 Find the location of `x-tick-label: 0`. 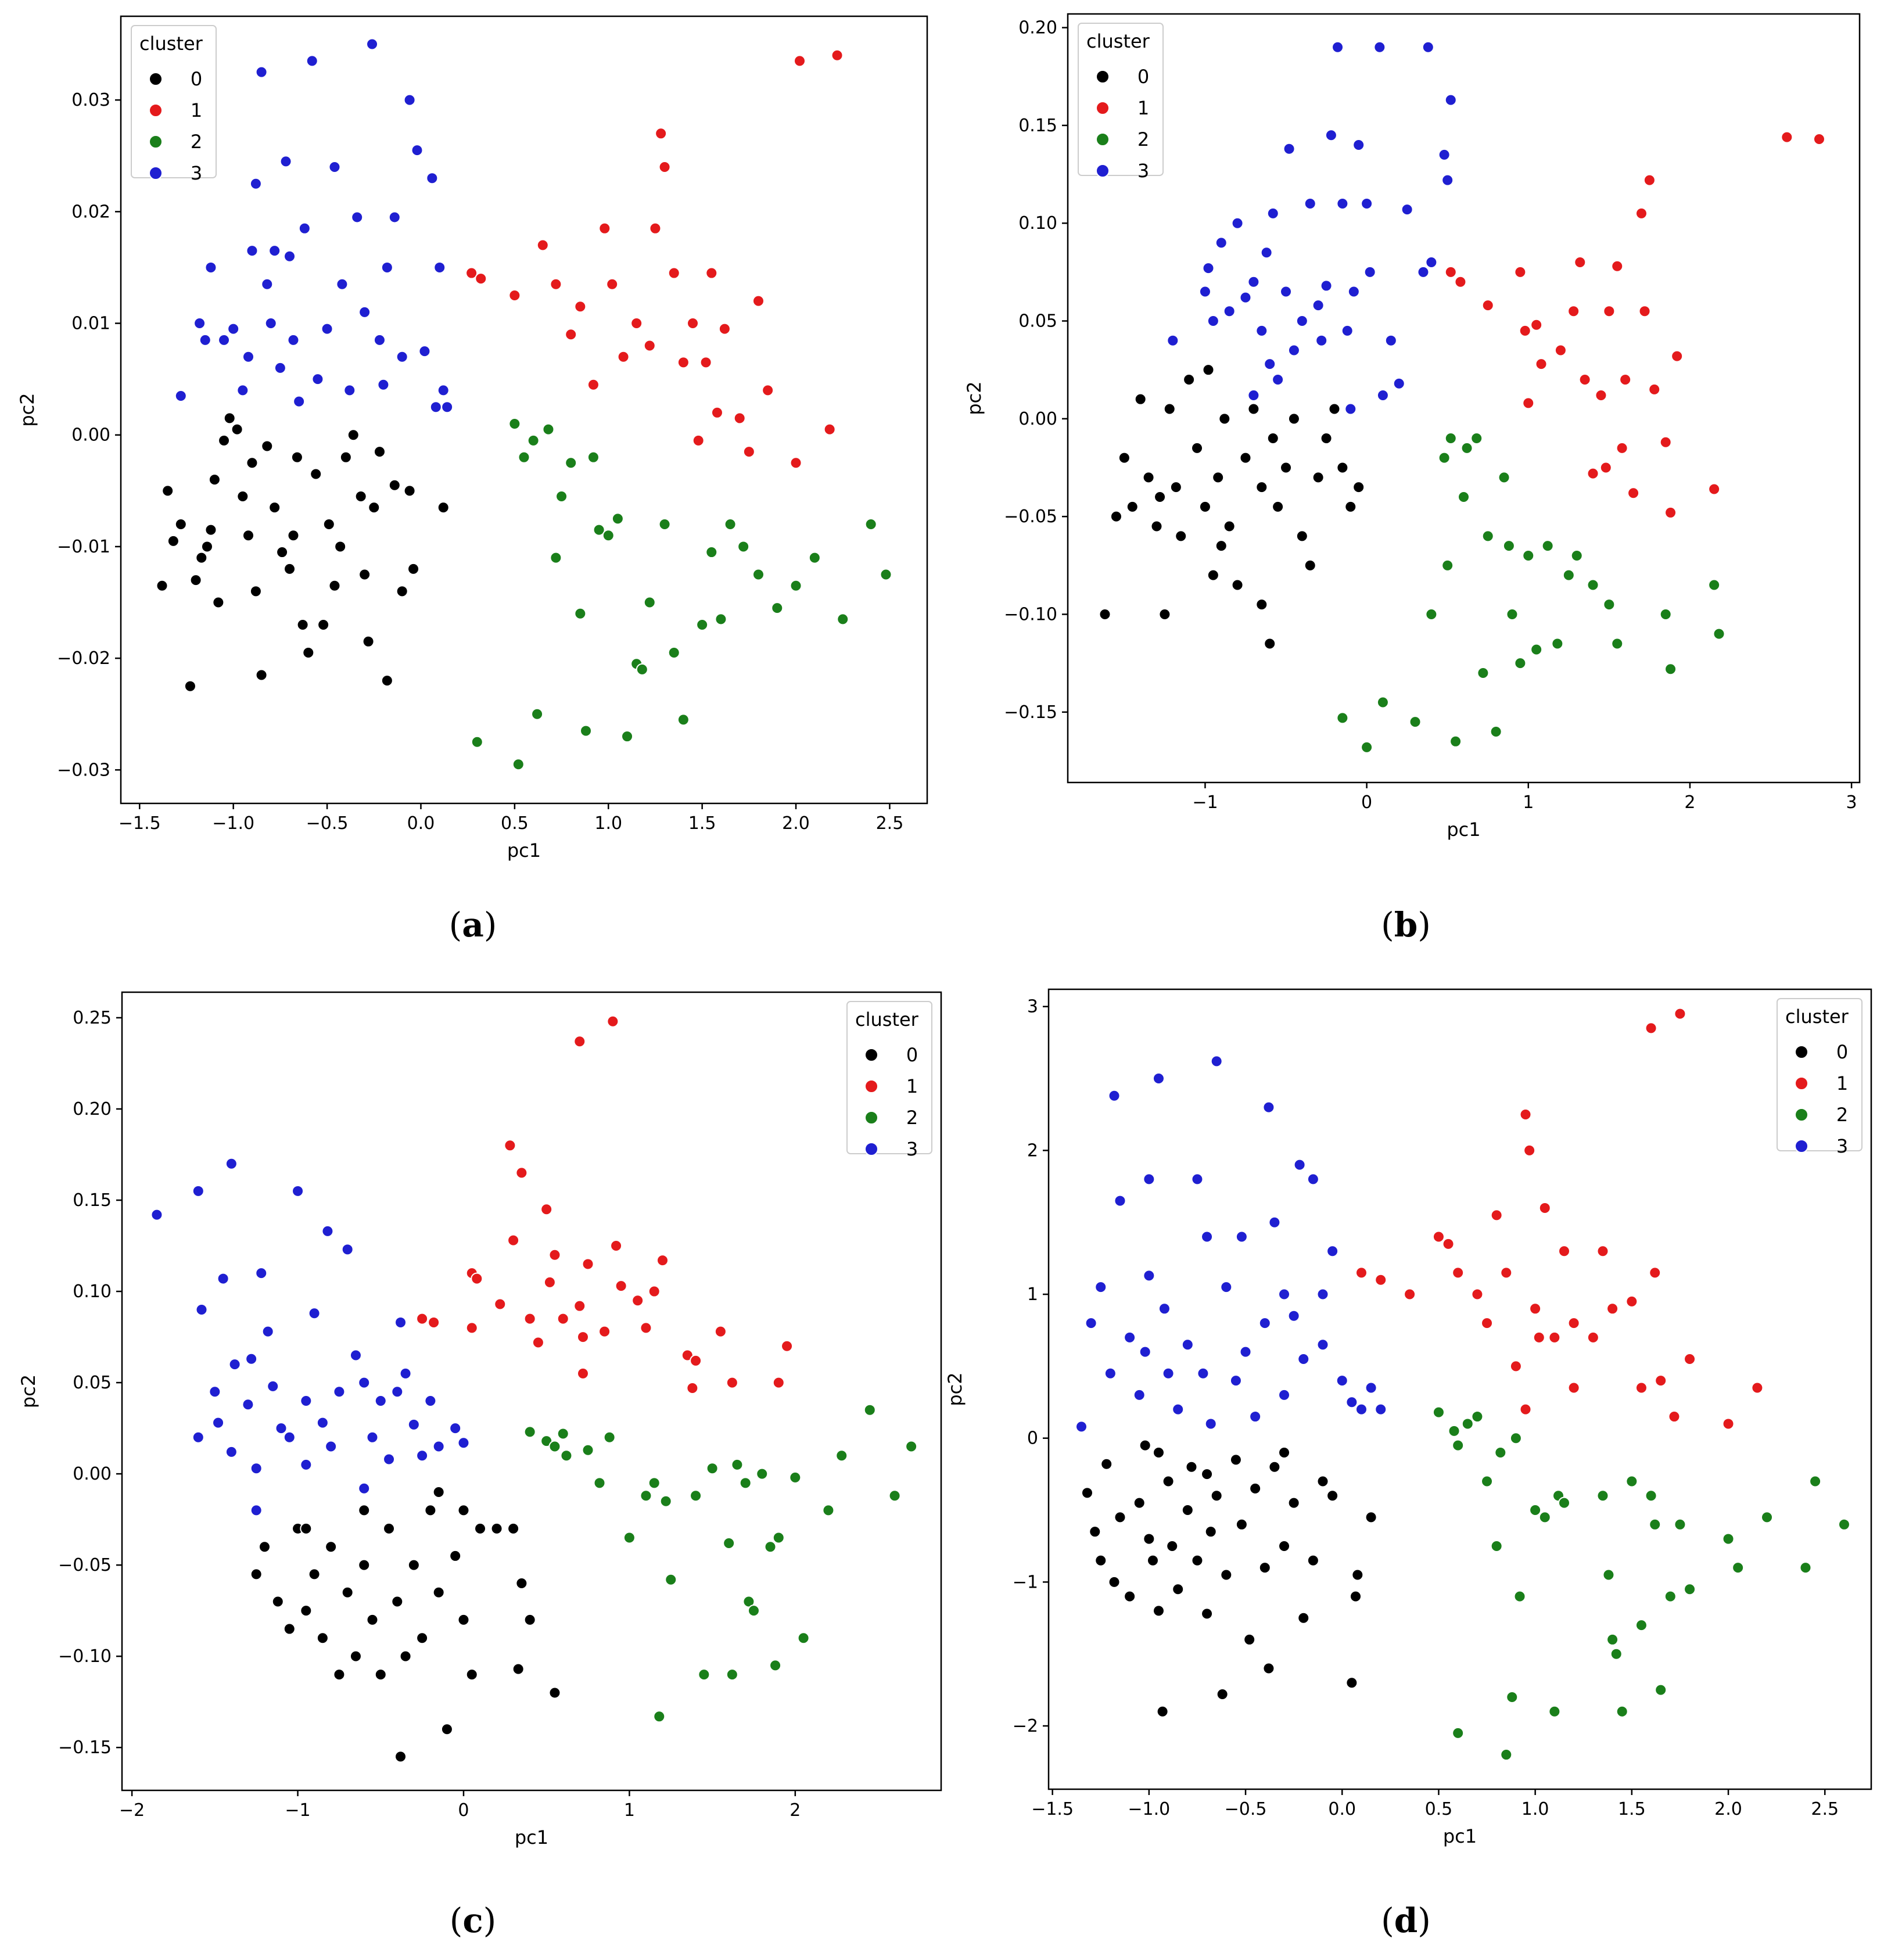

x-tick-label: 0 is located at coordinates (463, 1811).